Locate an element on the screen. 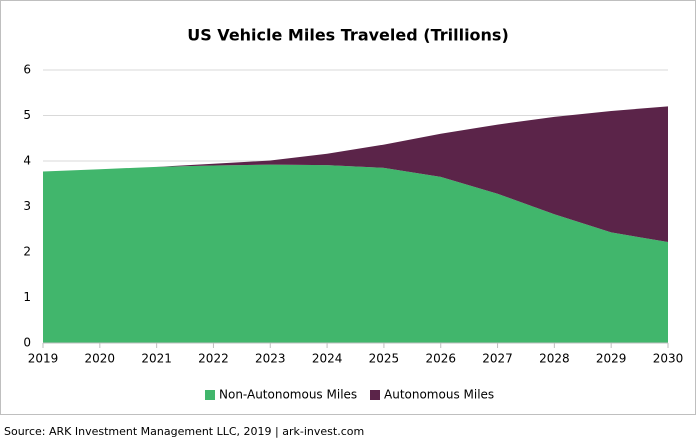 The width and height of the screenshot is (696, 446). x-tick-label: 2019 is located at coordinates (43, 359).